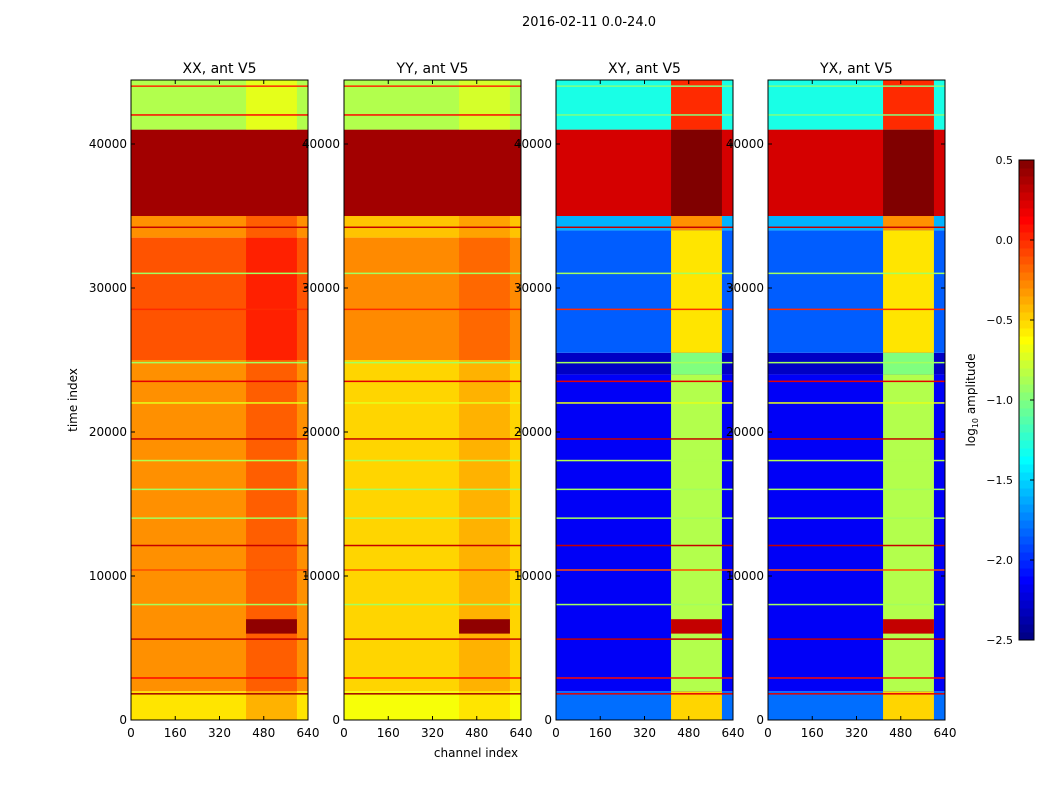  I want to click on x-tick-label: 320, so click(644, 733).